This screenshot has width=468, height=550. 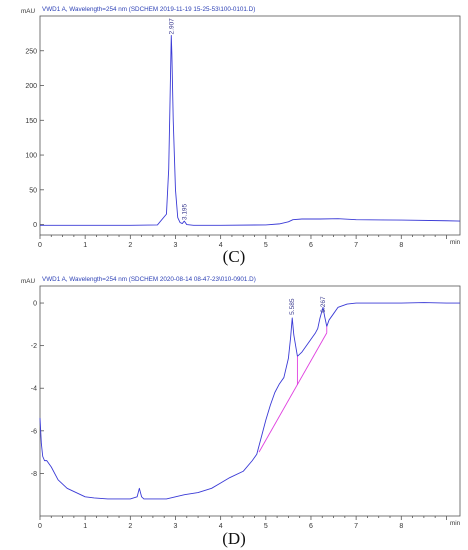 What do you see at coordinates (34, 389) in the screenshot?
I see `y-tick-label: -4` at bounding box center [34, 389].